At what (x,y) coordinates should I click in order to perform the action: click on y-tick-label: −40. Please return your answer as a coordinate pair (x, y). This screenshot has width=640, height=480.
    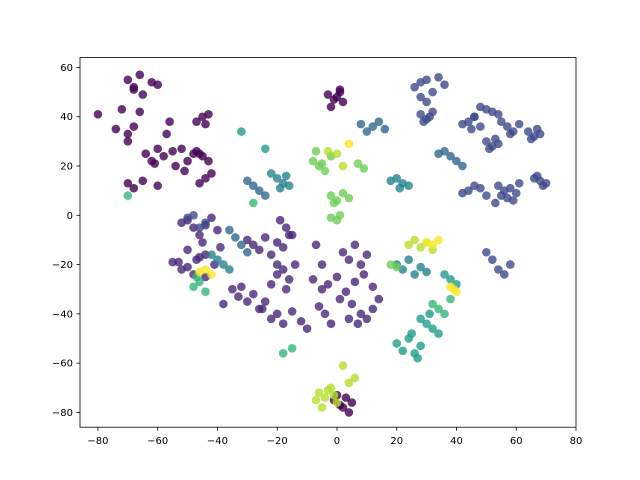
    Looking at the image, I should click on (62, 314).